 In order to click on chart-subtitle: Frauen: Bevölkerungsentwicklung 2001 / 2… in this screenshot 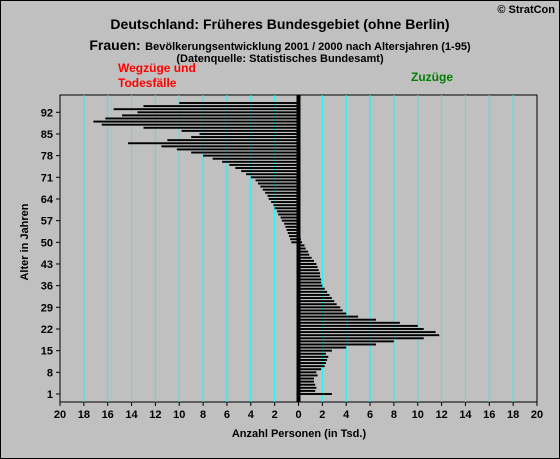, I will do `click(280, 46)`.